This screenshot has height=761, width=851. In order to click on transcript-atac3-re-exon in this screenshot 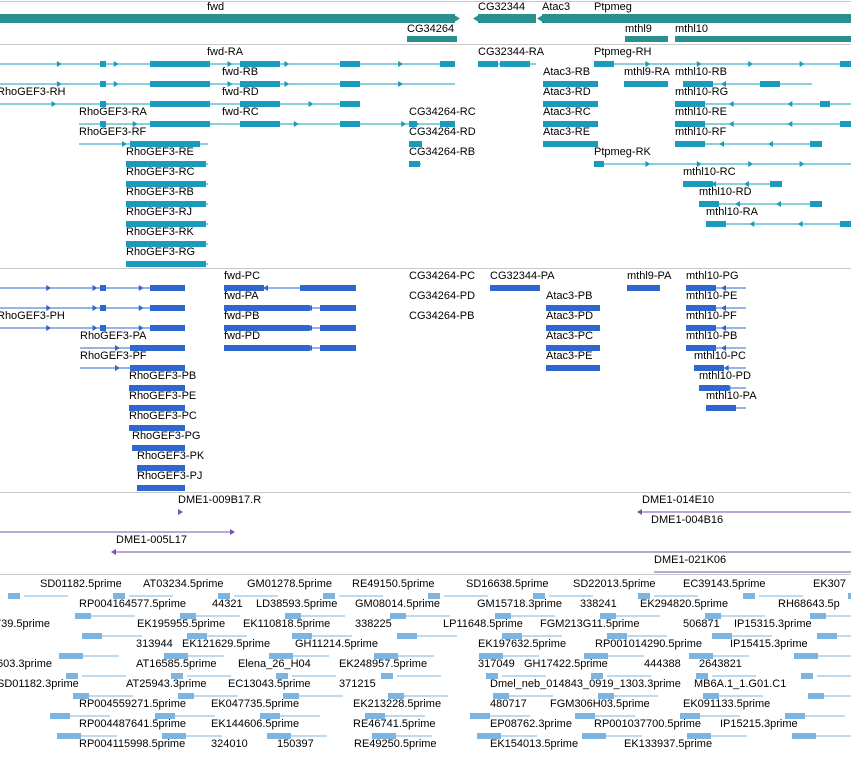, I will do `click(570, 144)`.